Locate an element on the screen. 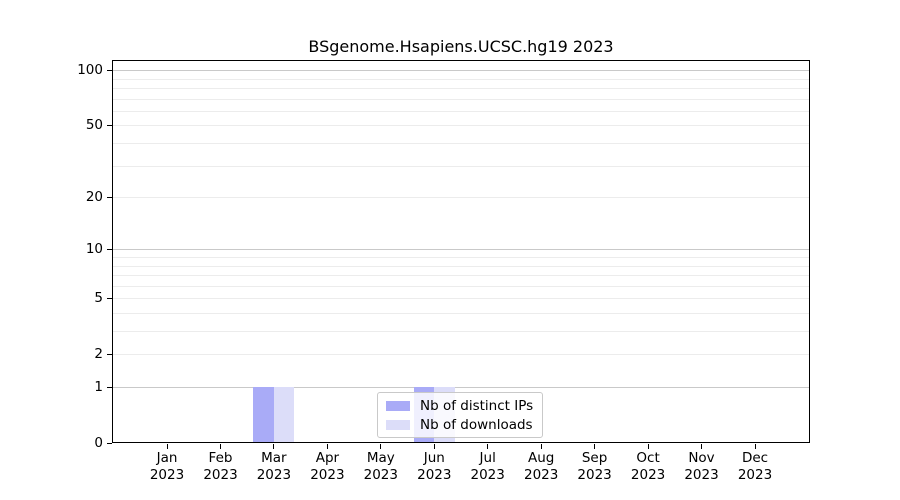 The image size is (900, 500). x-tick-label-line: Feb is located at coordinates (220, 458).